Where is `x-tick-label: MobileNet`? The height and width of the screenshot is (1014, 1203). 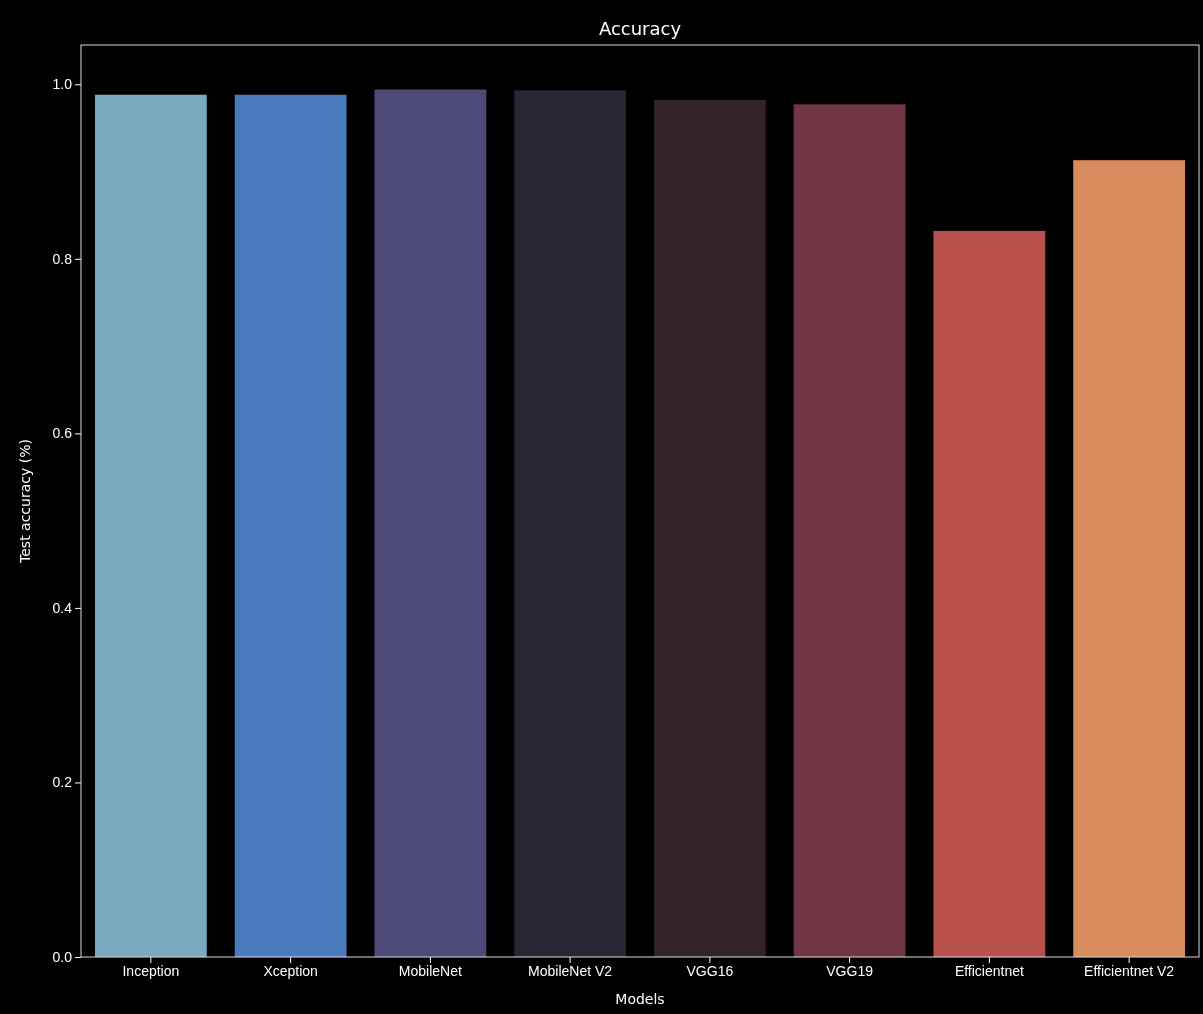
x-tick-label: MobileNet is located at coordinates (430, 970).